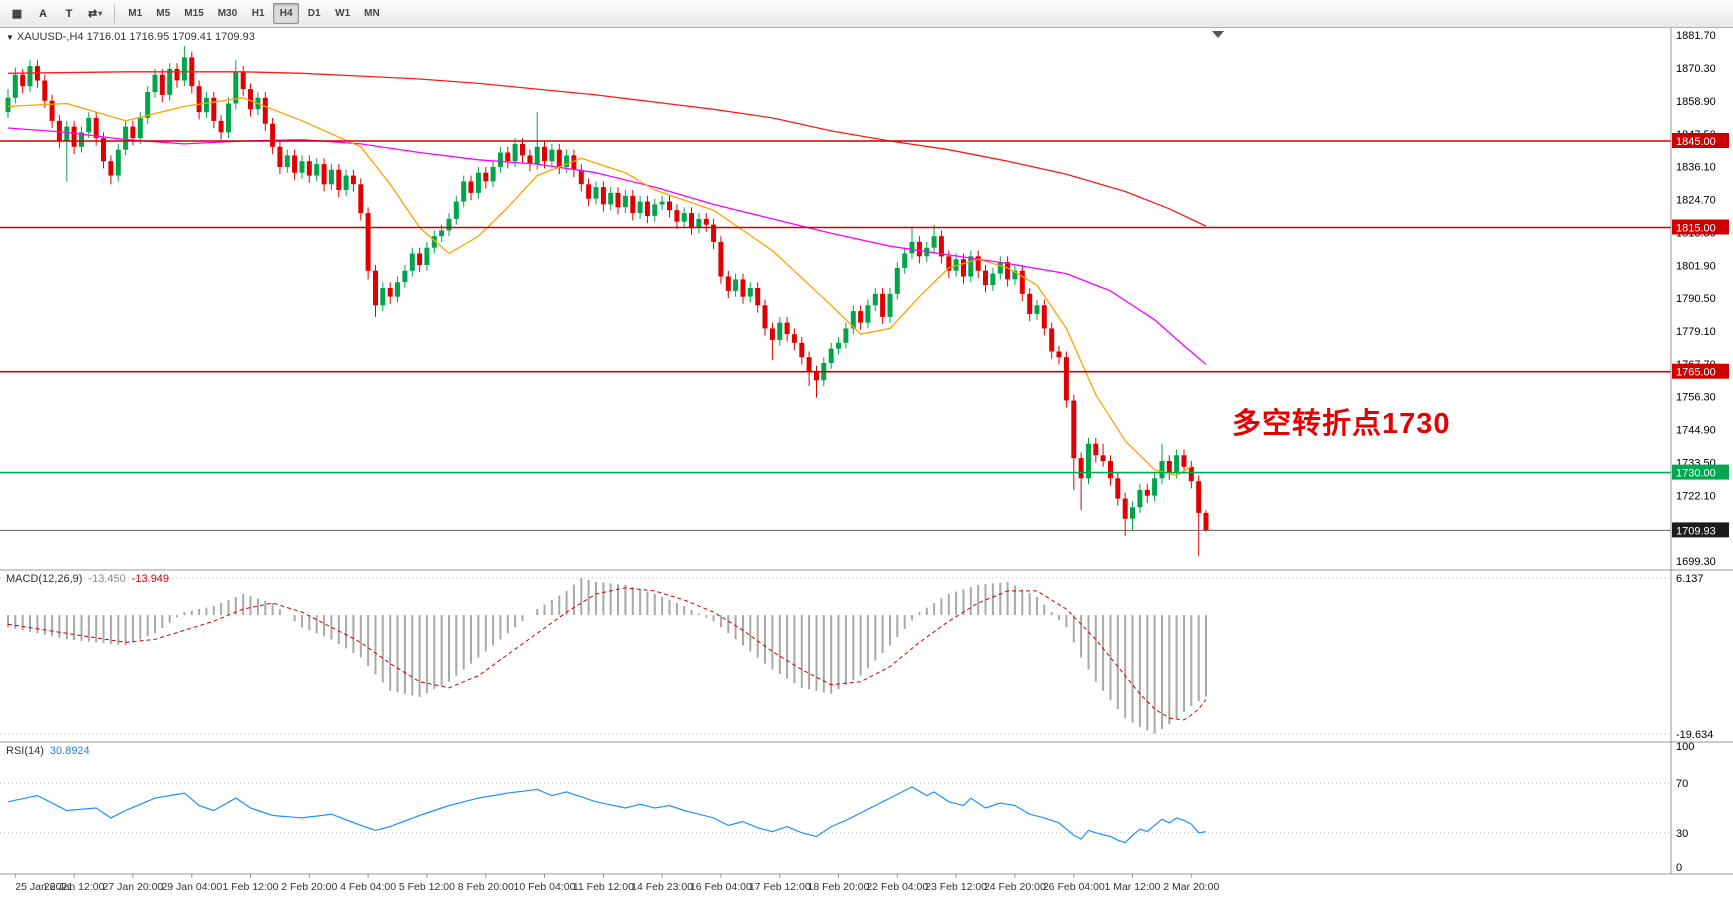 The height and width of the screenshot is (899, 1733). I want to click on svg-text: 1 Feb 12:00, so click(250, 887).